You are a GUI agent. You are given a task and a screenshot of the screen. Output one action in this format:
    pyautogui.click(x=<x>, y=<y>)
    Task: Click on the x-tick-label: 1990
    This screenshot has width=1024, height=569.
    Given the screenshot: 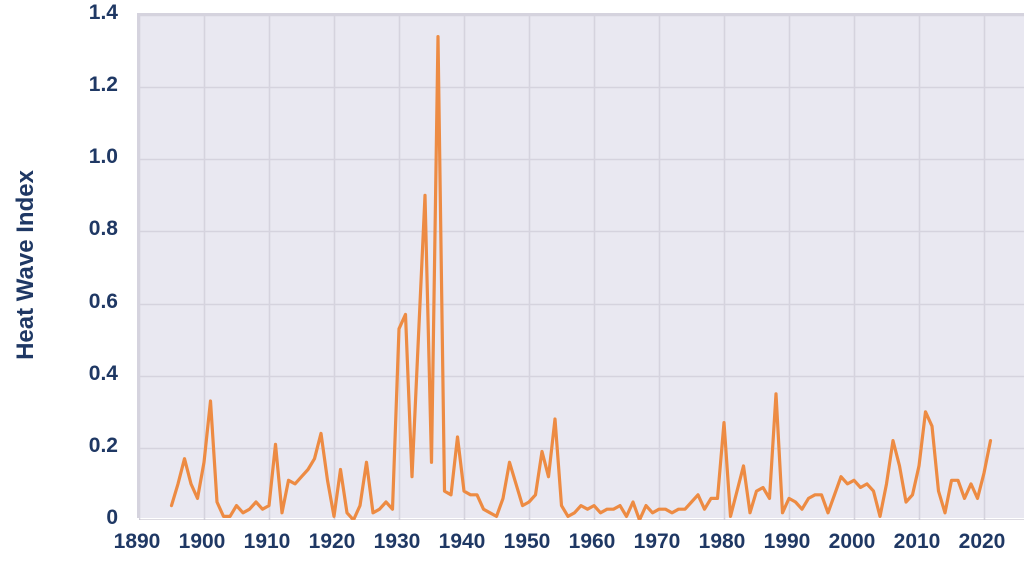 What is the action you would take?
    pyautogui.click(x=787, y=541)
    